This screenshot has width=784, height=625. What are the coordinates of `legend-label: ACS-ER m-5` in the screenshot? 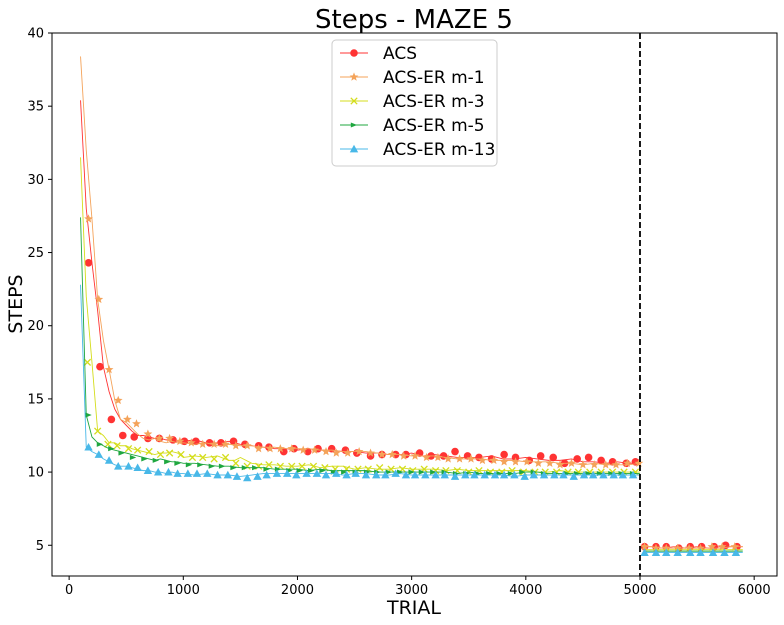 It's located at (434, 126).